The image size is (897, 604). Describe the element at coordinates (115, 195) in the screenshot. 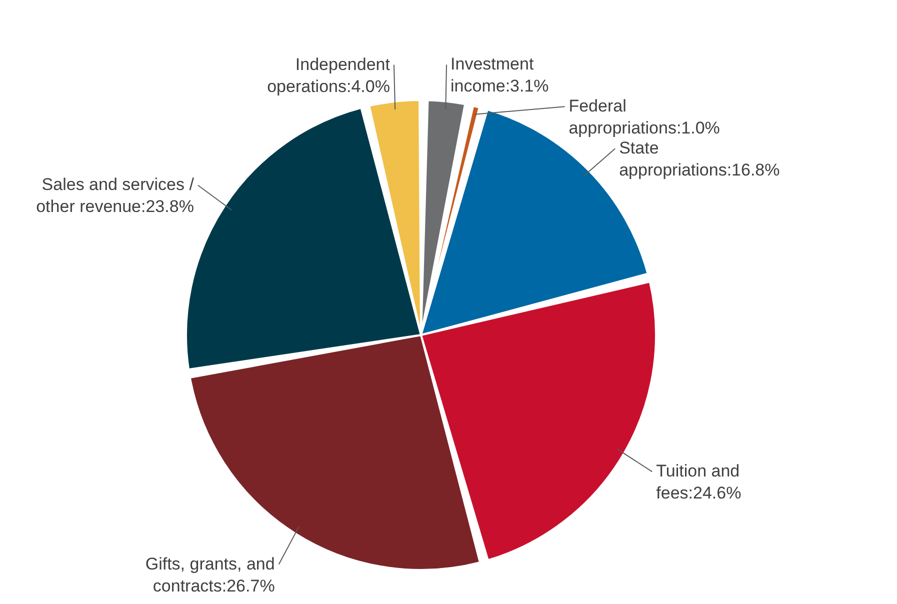

I see `slice-label: Sales and services / other revenue:23.8%` at that location.